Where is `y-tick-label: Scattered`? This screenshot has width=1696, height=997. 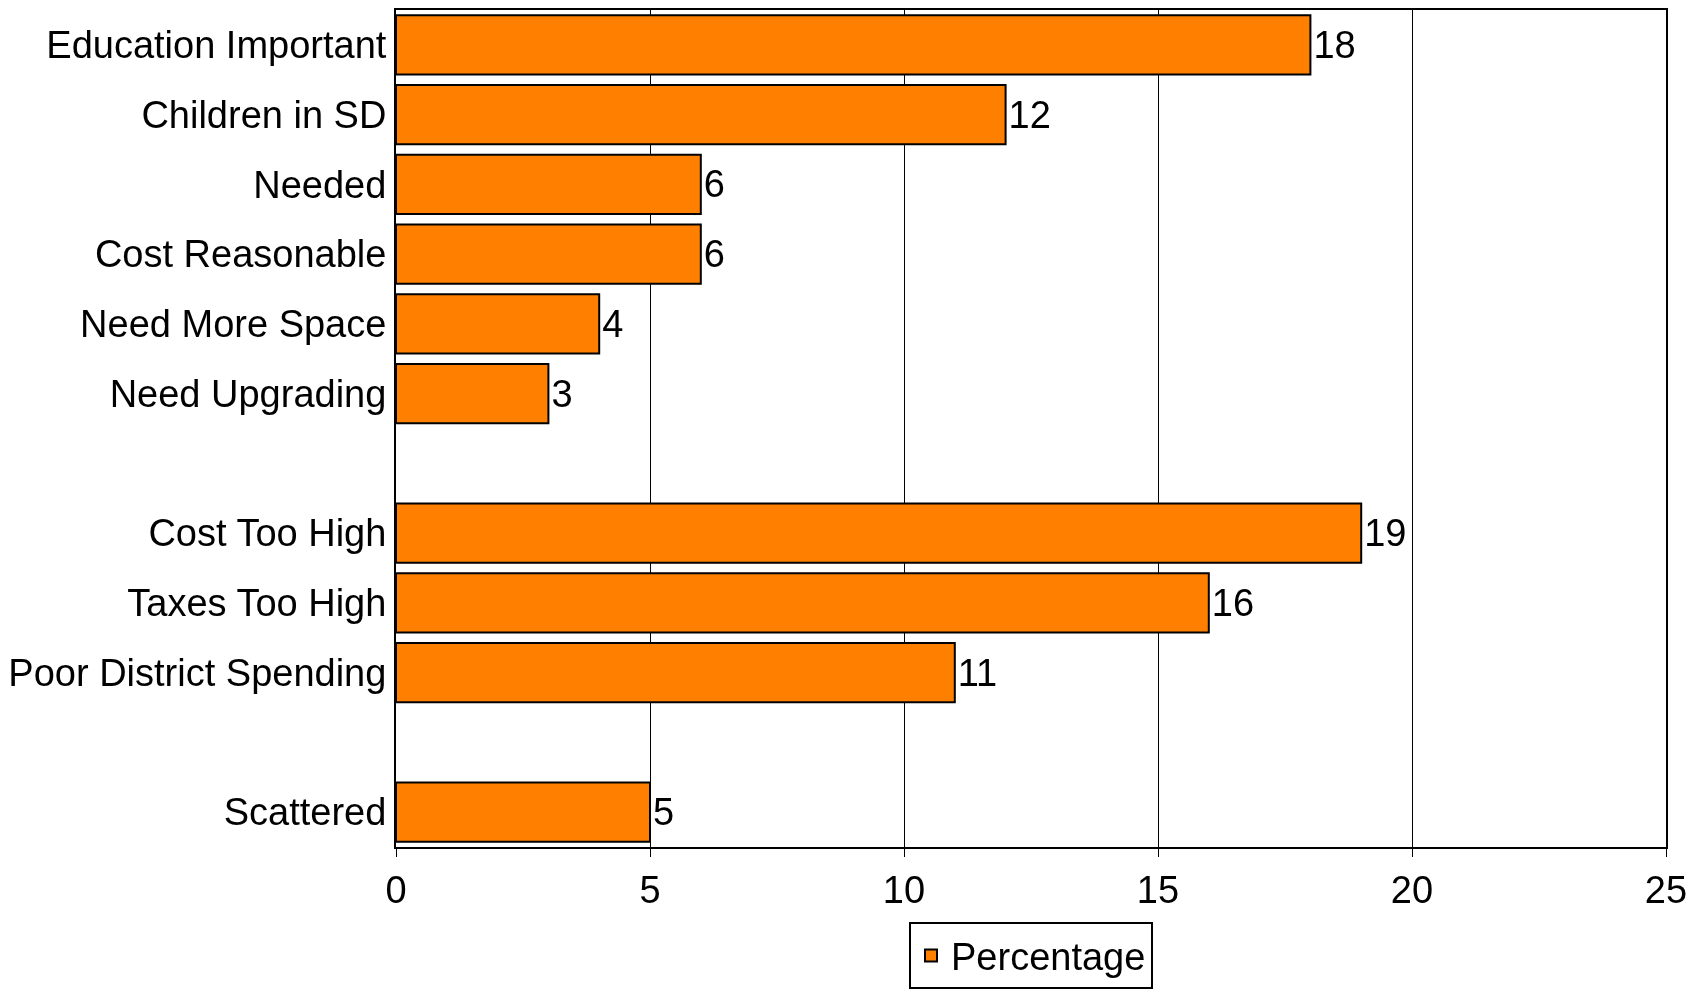 y-tick-label: Scattered is located at coordinates (305, 812).